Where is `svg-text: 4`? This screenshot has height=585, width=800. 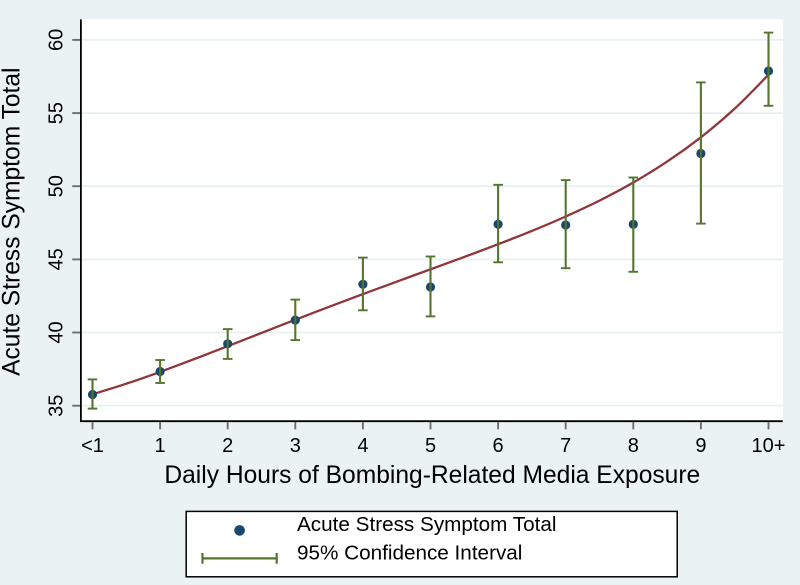 svg-text: 4 is located at coordinates (362, 446).